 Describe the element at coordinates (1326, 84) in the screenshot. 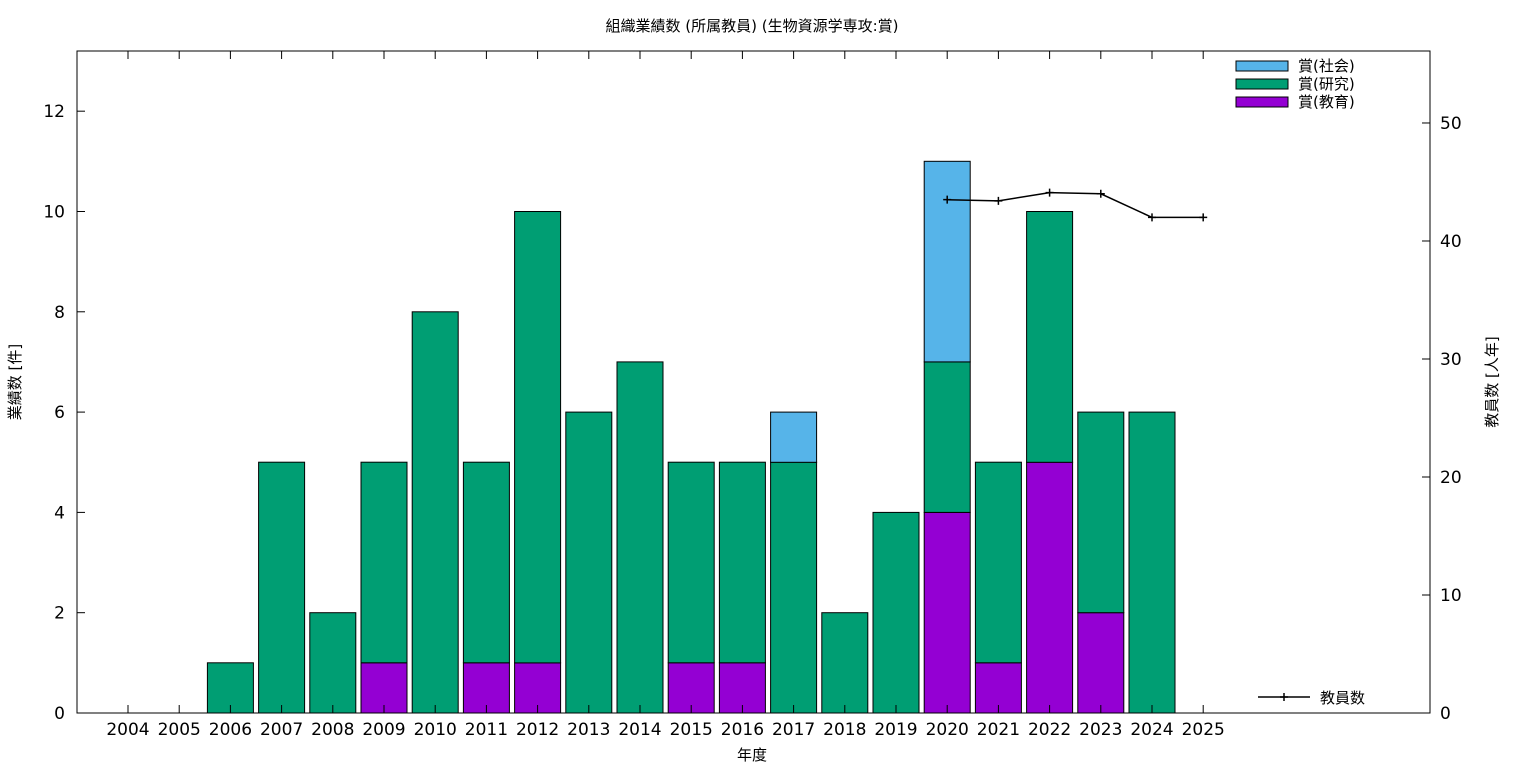

I see `legend-label-1: 賞(研究)` at that location.